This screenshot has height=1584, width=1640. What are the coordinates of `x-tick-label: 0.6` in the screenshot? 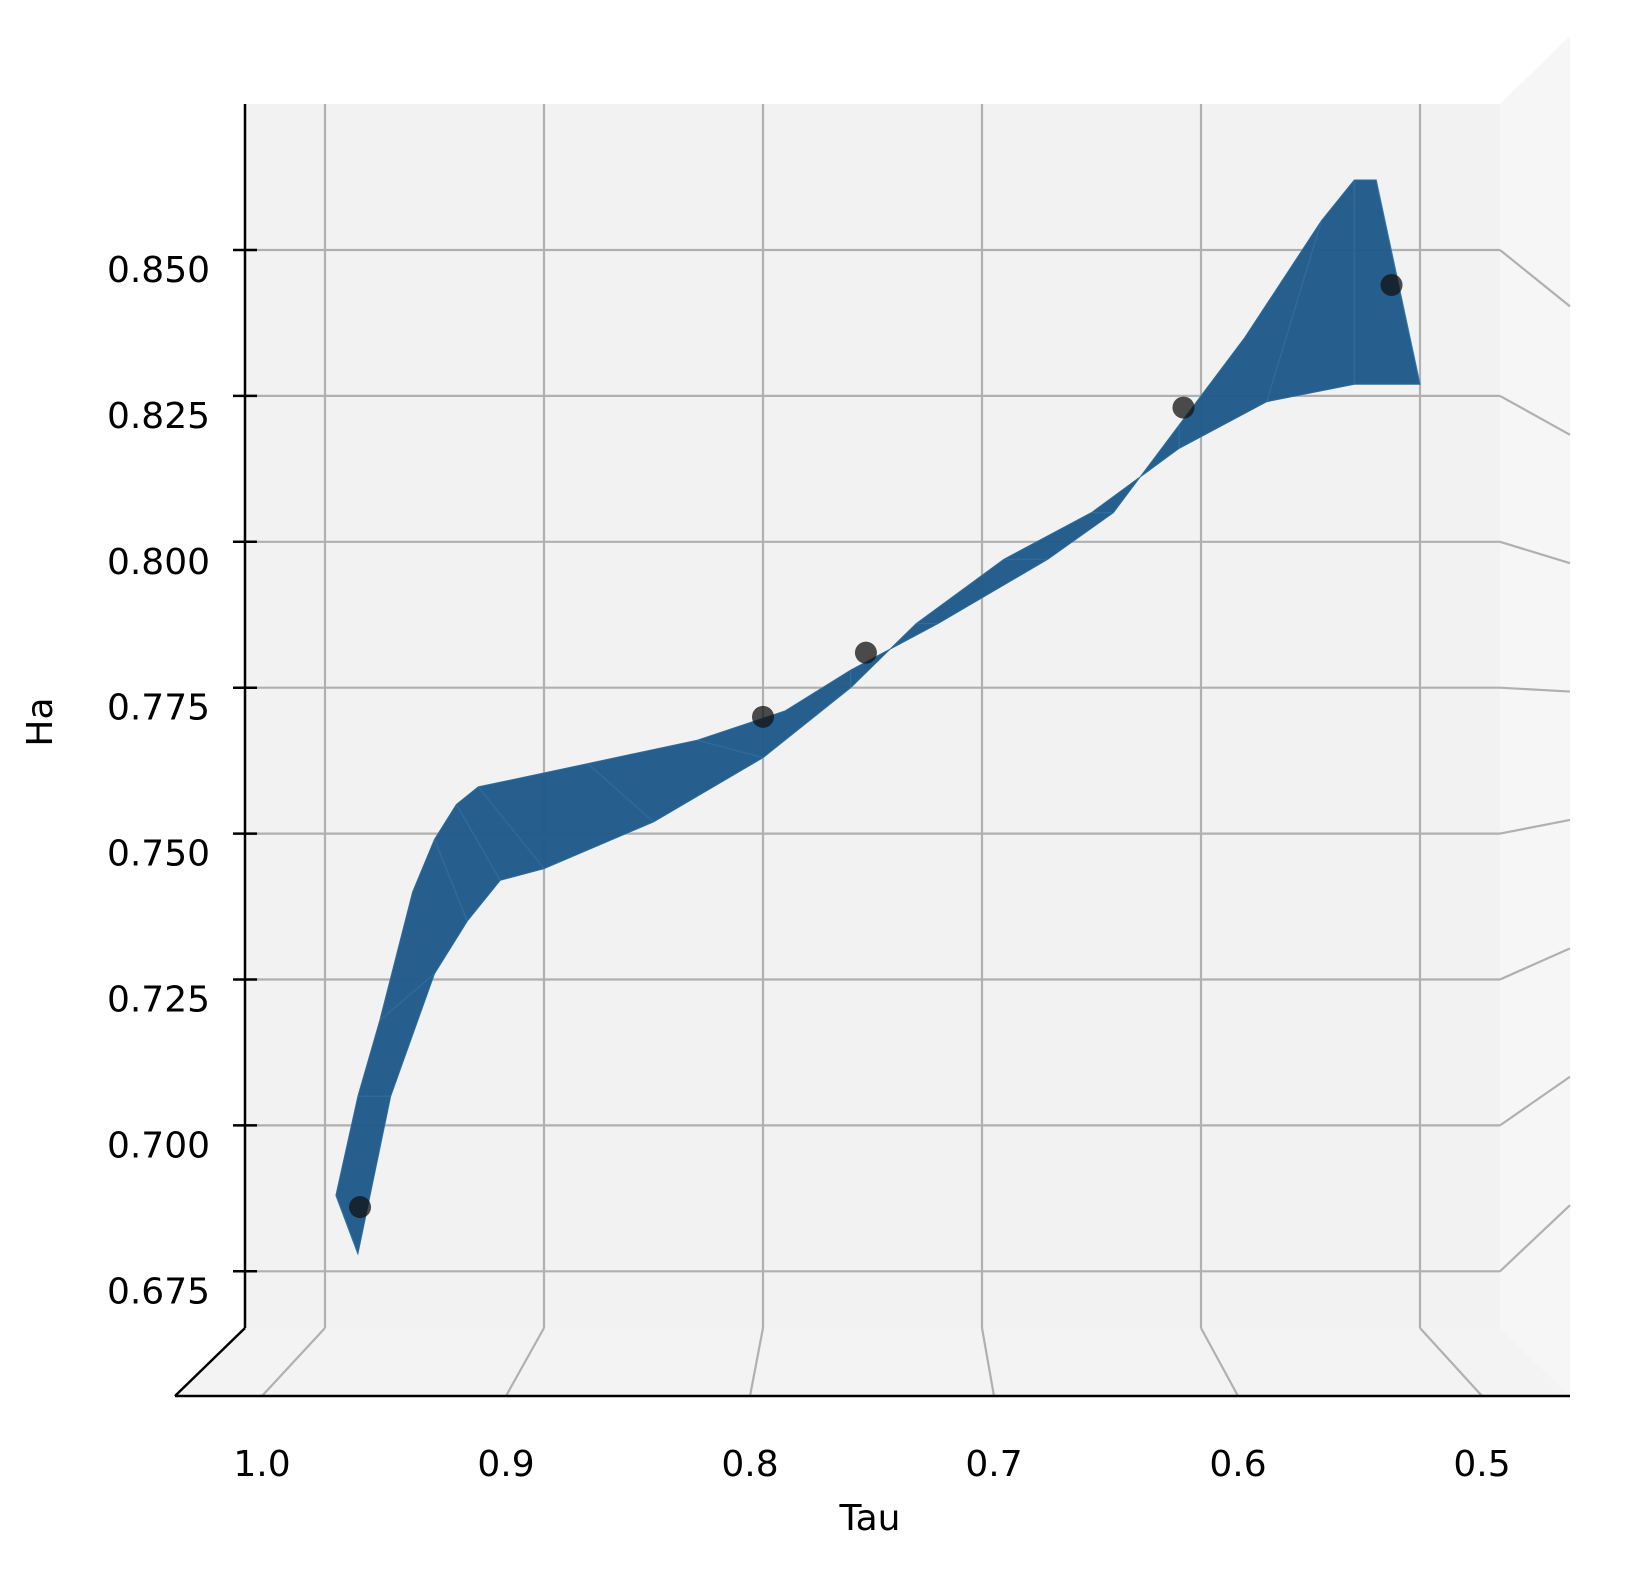 It's located at (1237, 1464).